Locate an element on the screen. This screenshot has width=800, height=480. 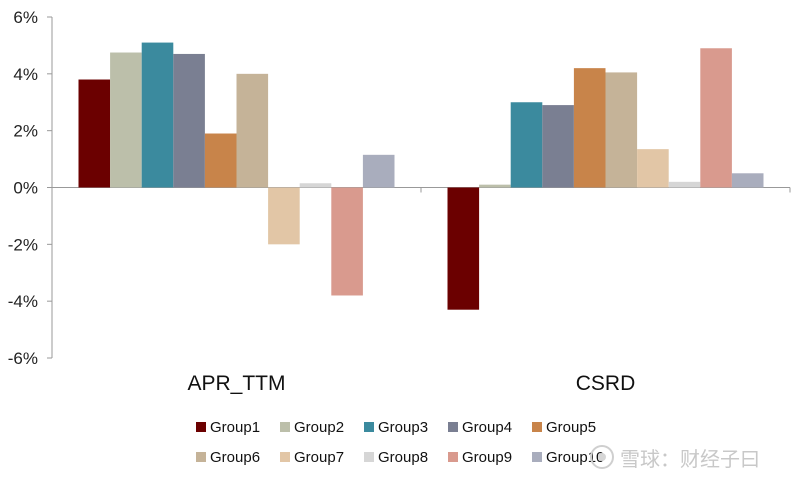
legend-item: Group6 is located at coordinates (228, 457).